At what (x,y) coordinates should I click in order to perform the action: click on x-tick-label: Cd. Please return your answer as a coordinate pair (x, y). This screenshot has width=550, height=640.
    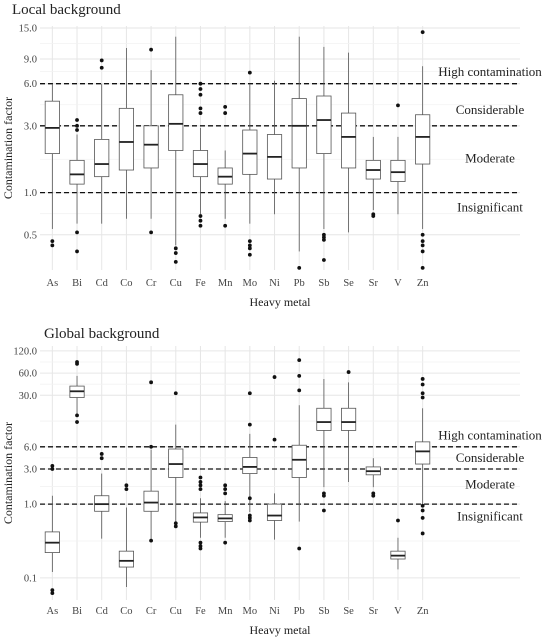
    Looking at the image, I should click on (102, 283).